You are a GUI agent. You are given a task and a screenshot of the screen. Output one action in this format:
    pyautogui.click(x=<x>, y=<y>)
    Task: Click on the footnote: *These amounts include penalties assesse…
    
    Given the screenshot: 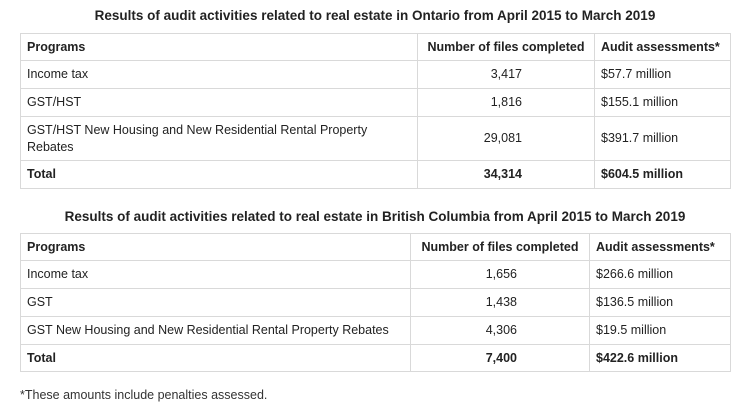 What is the action you would take?
    pyautogui.click(x=144, y=395)
    